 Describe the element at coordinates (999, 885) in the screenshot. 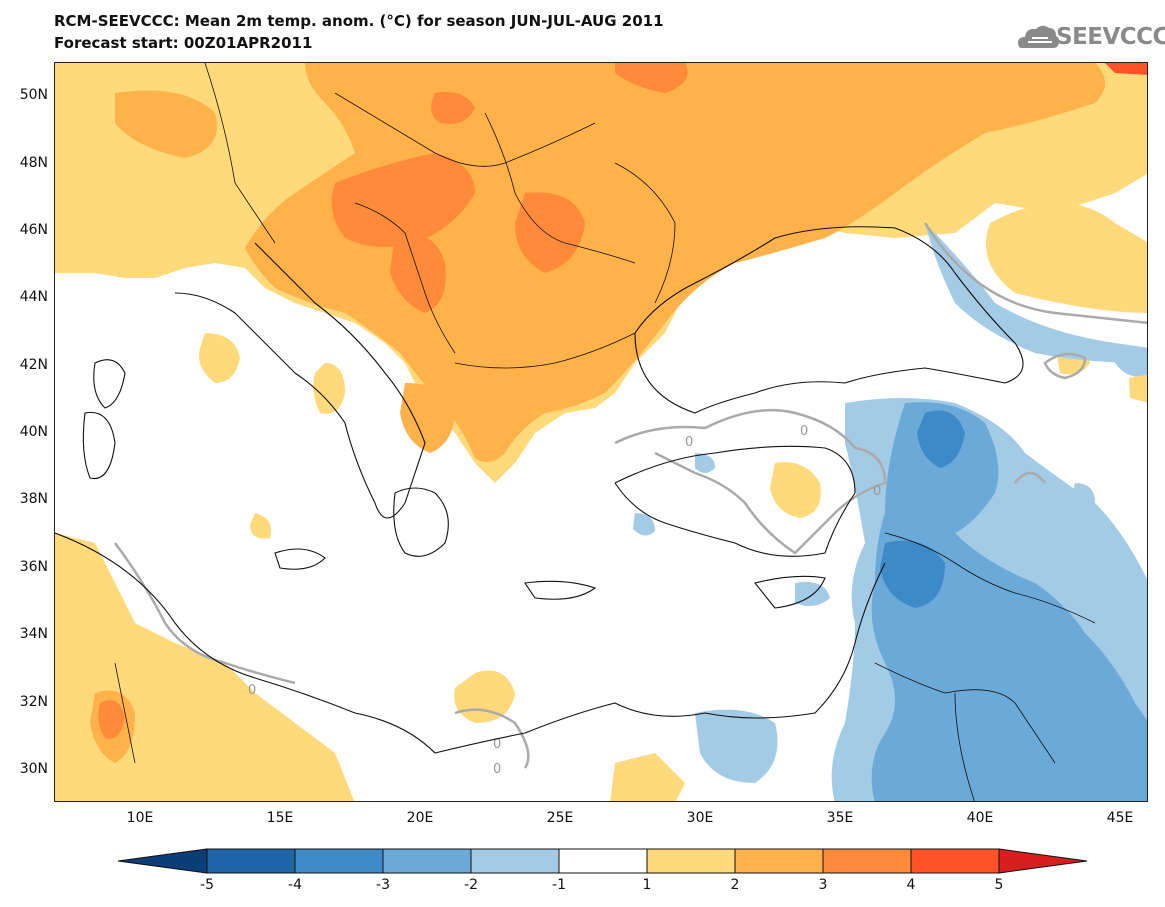

I see `colorbar-label: 5` at that location.